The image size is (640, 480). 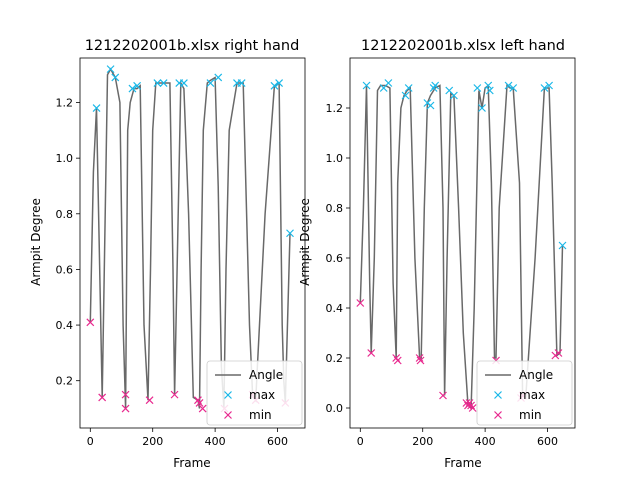 What do you see at coordinates (463, 46) in the screenshot?
I see `chart-title: 1212202001b.xlsx left hand` at bounding box center [463, 46].